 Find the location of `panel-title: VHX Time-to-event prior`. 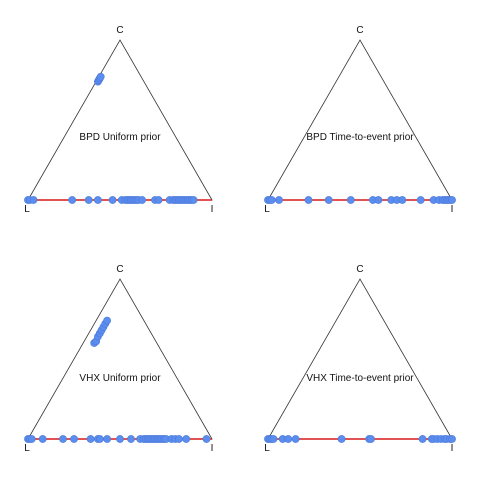

panel-title: VHX Time-to-event prior is located at coordinates (360, 378).